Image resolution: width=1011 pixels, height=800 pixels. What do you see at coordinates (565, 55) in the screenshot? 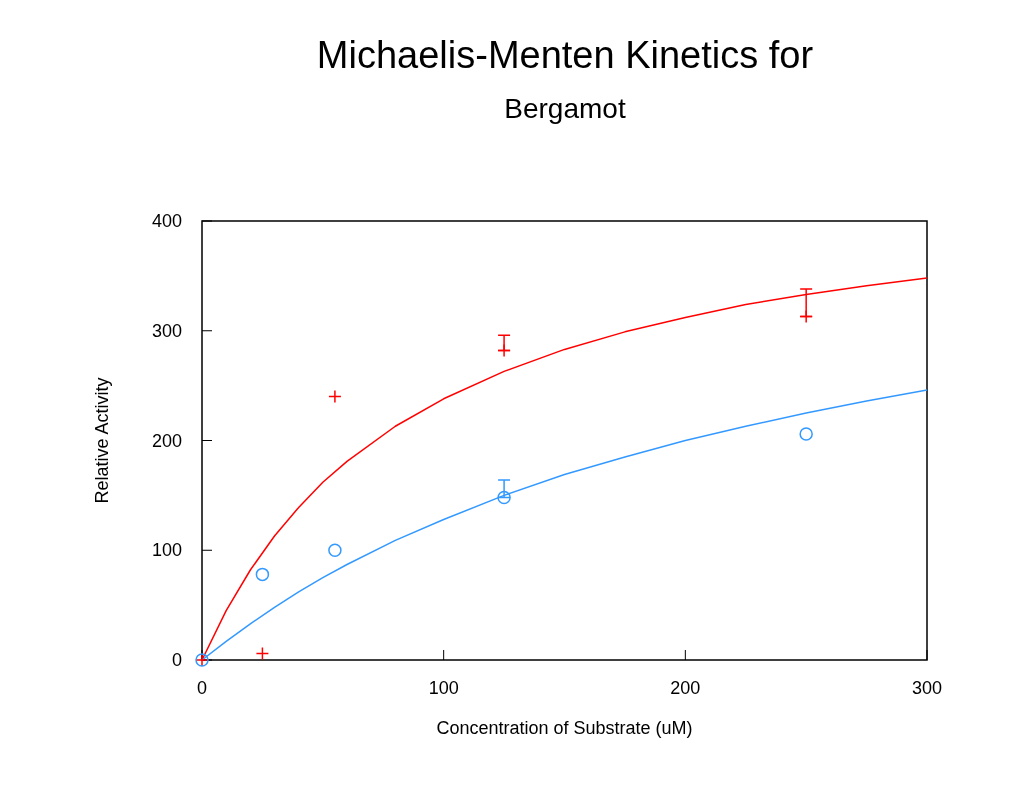
I see `chart-title: Michaelis-Menten Kinetics for` at bounding box center [565, 55].